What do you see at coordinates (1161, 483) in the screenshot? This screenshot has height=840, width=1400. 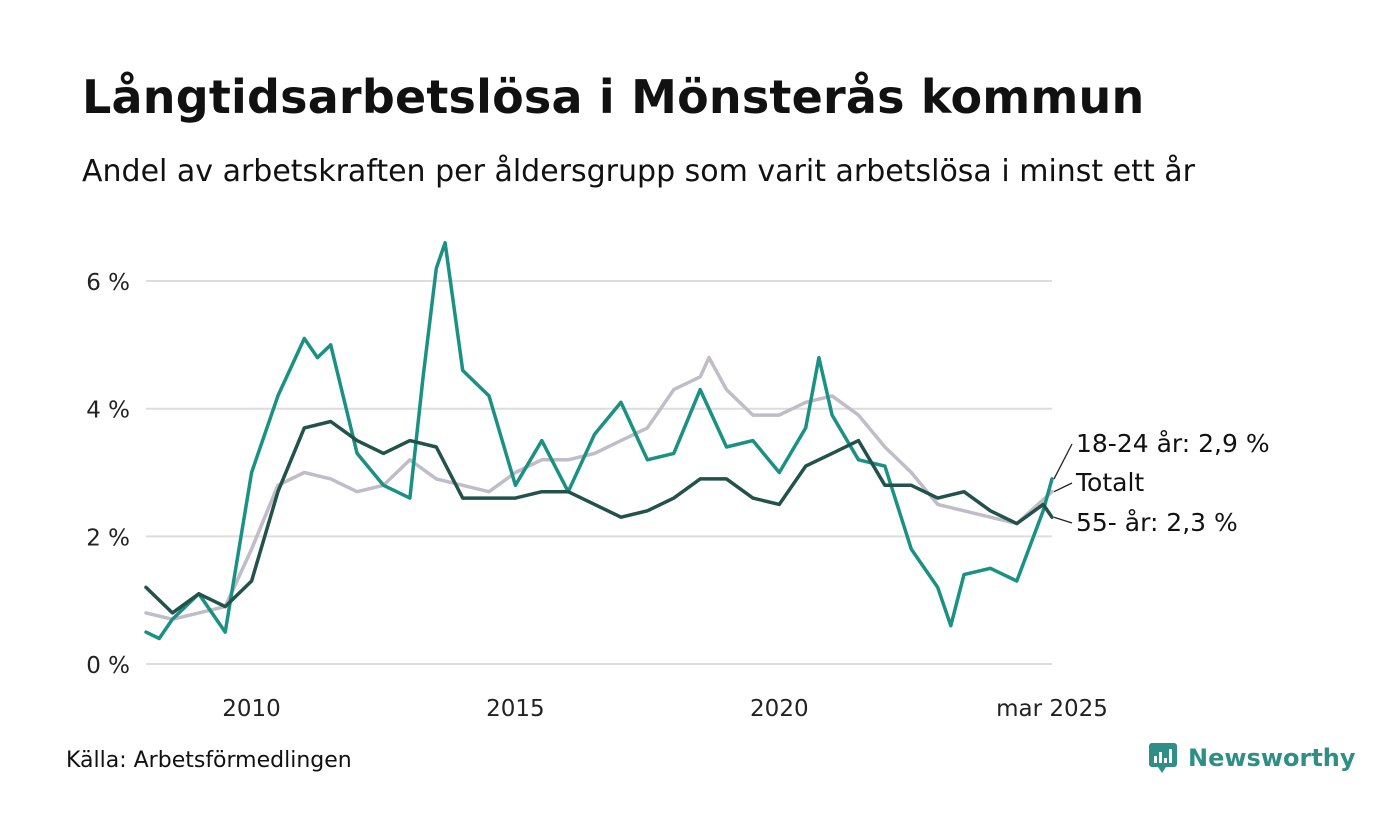 I see `series-end-labels: 18-24 år: 2,9 % Totalt 55- år: 2,3 %` at bounding box center [1161, 483].